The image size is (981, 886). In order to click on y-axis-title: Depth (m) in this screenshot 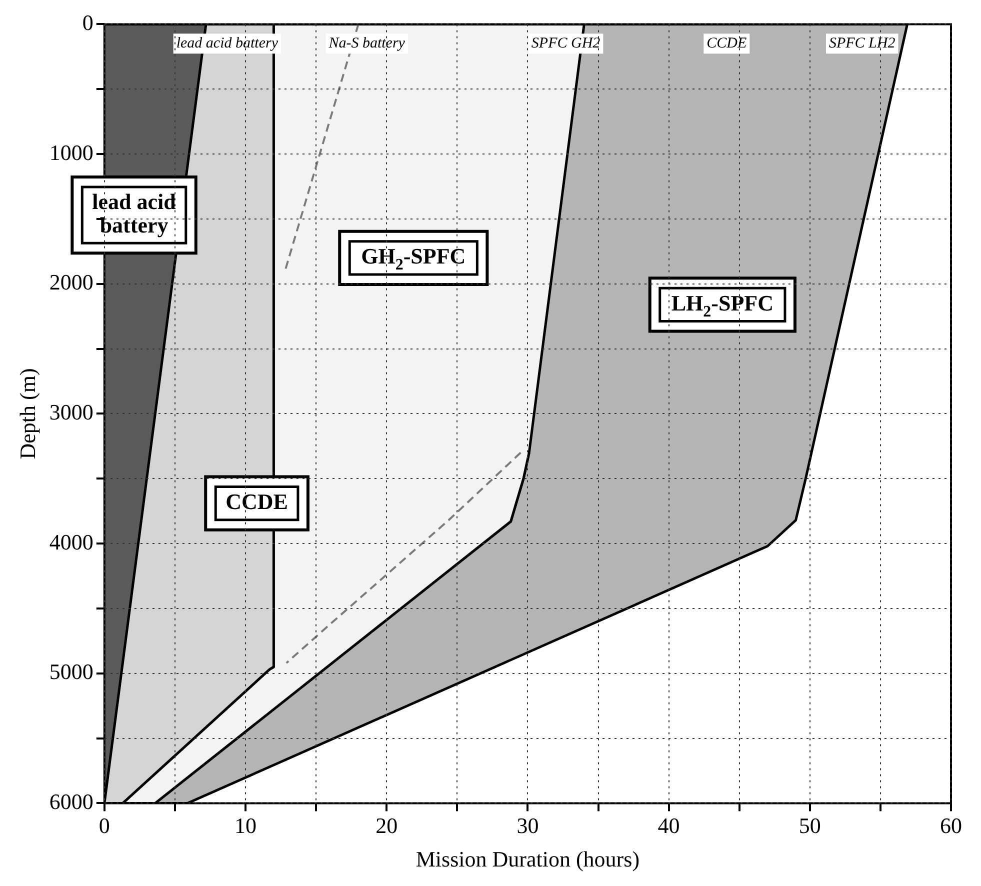, I will do `click(27, 414)`.